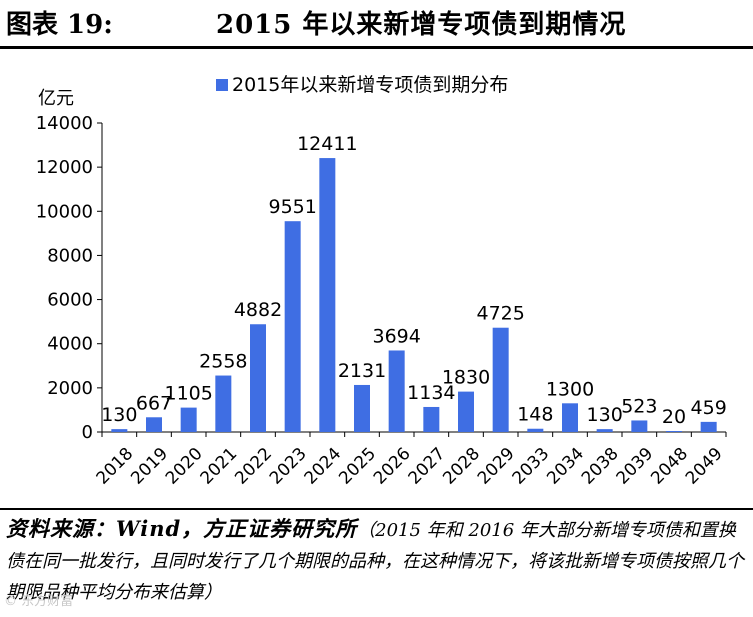 The height and width of the screenshot is (617, 753). I want to click on data-label: 20, so click(674, 417).